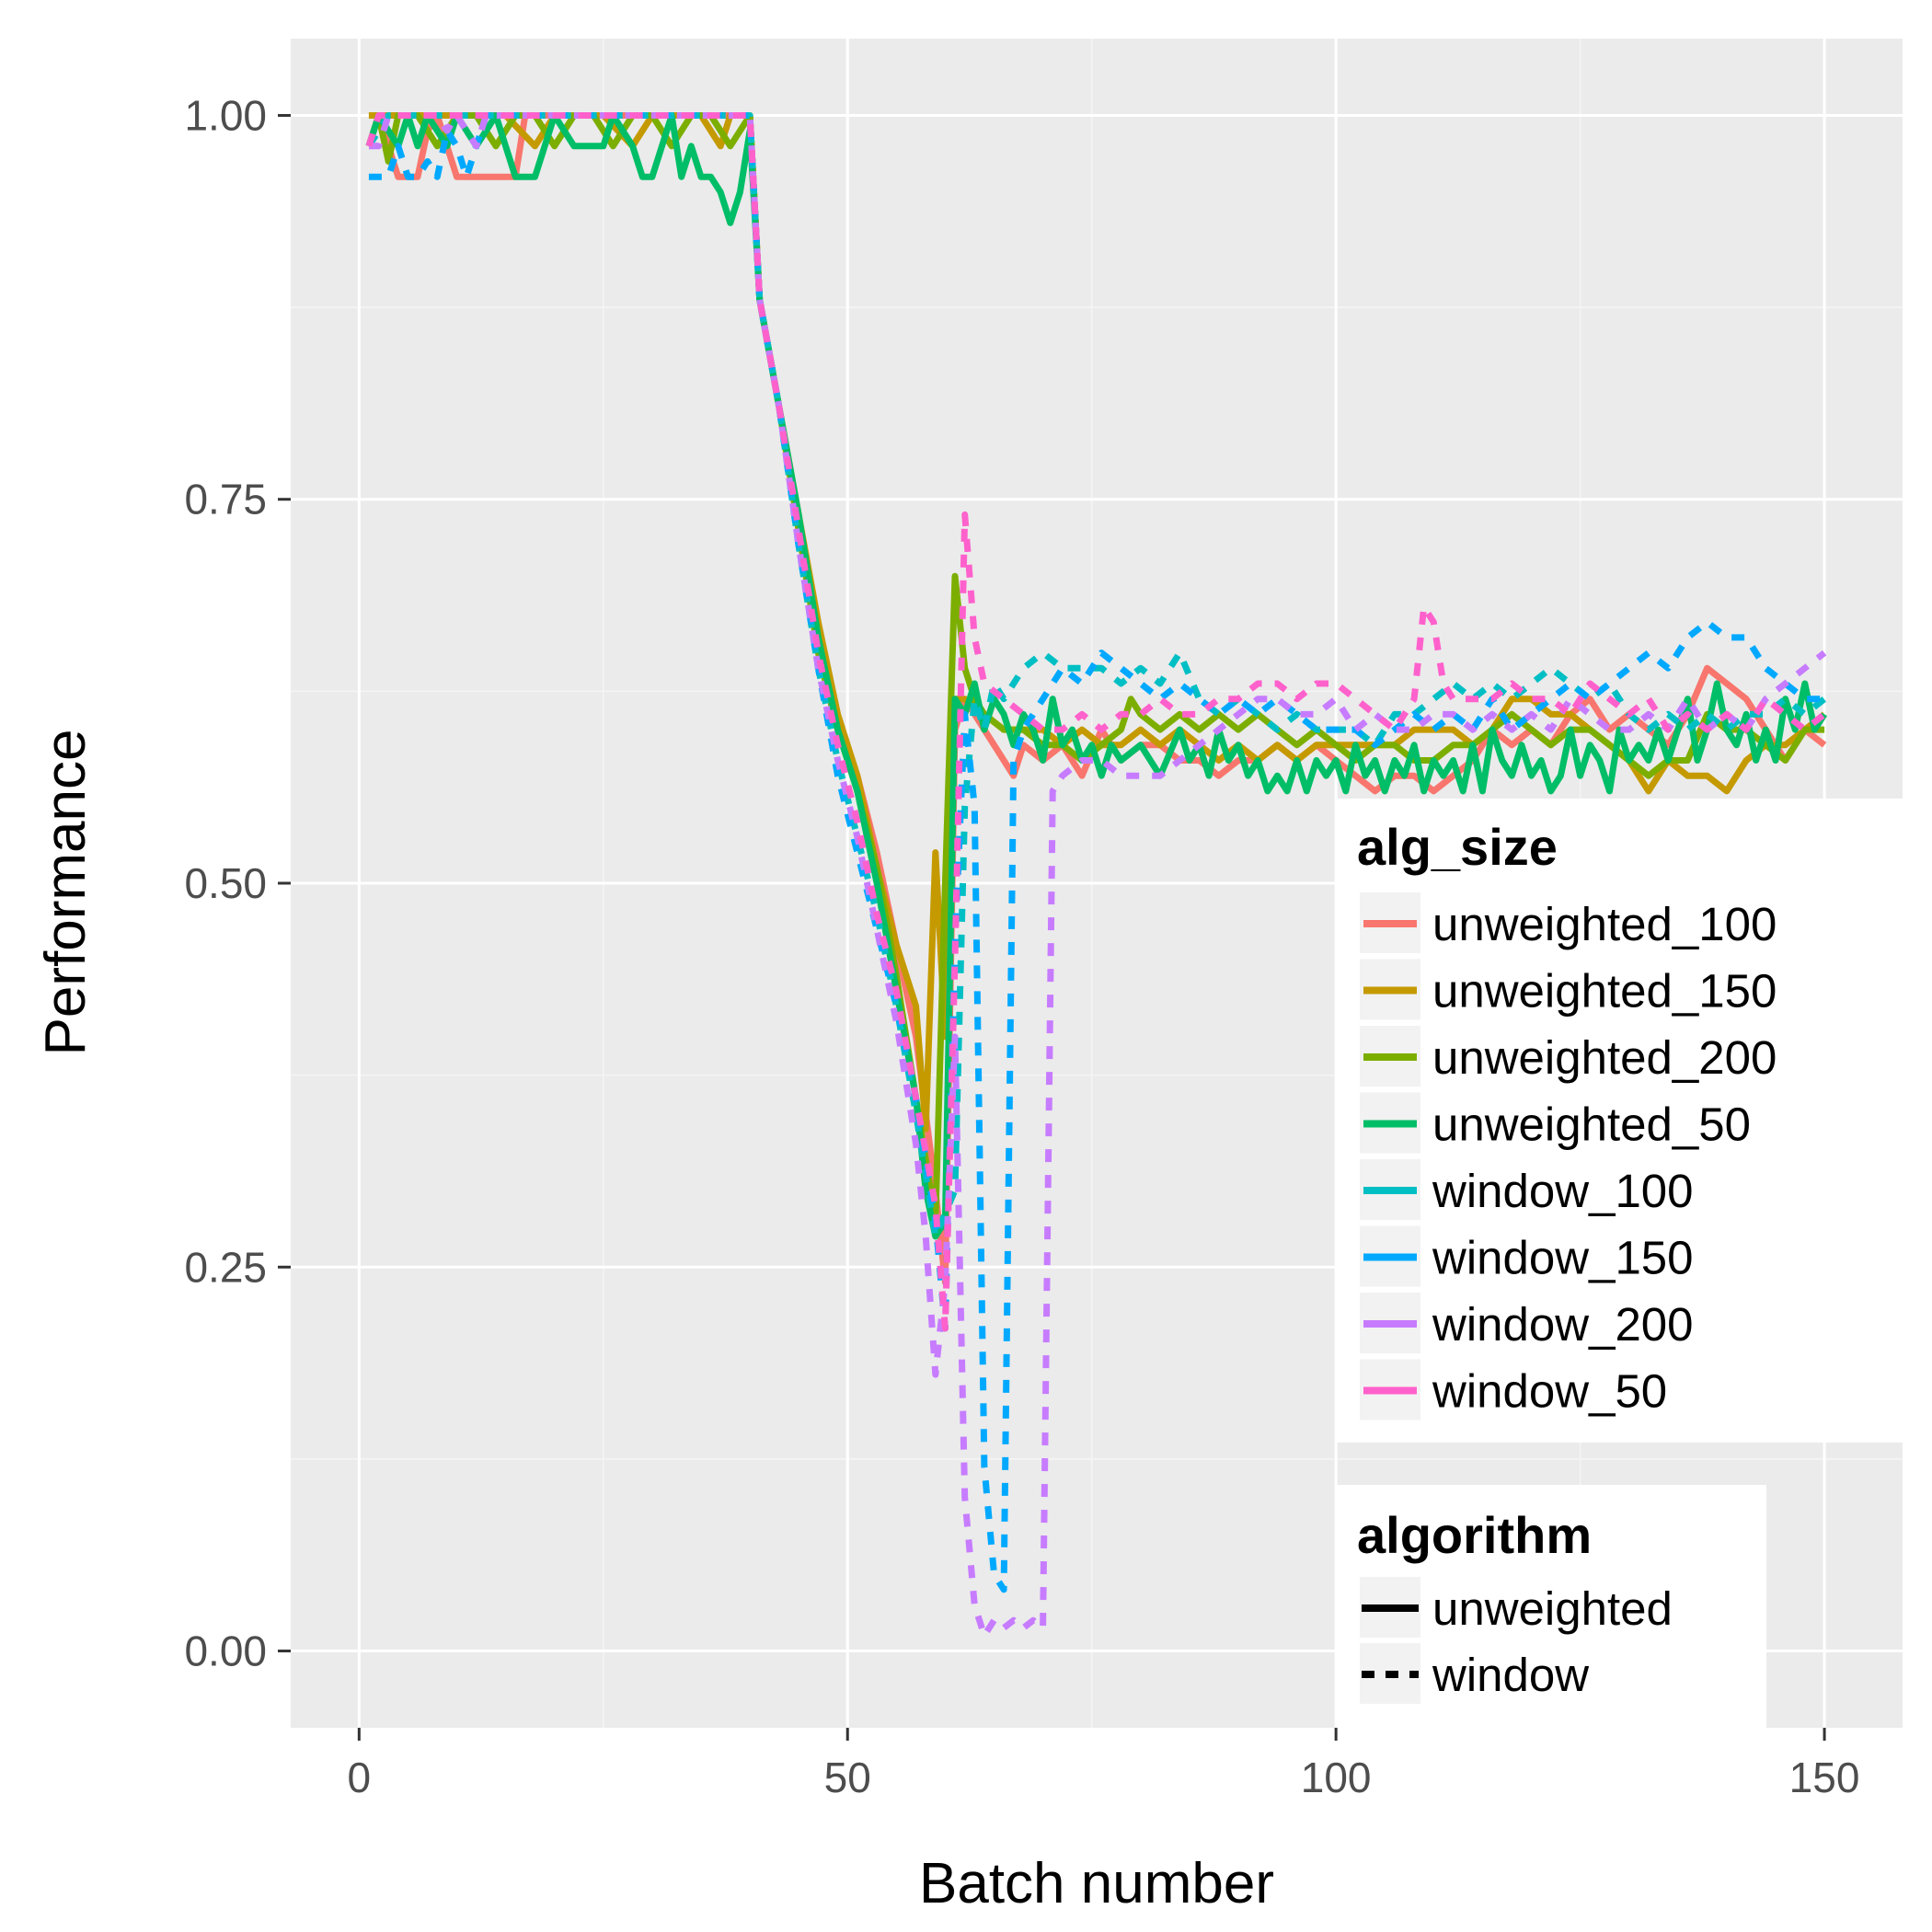 The width and height of the screenshot is (1932, 1932). What do you see at coordinates (1474, 1535) in the screenshot?
I see `legend-algorithm-title: algorithm` at bounding box center [1474, 1535].